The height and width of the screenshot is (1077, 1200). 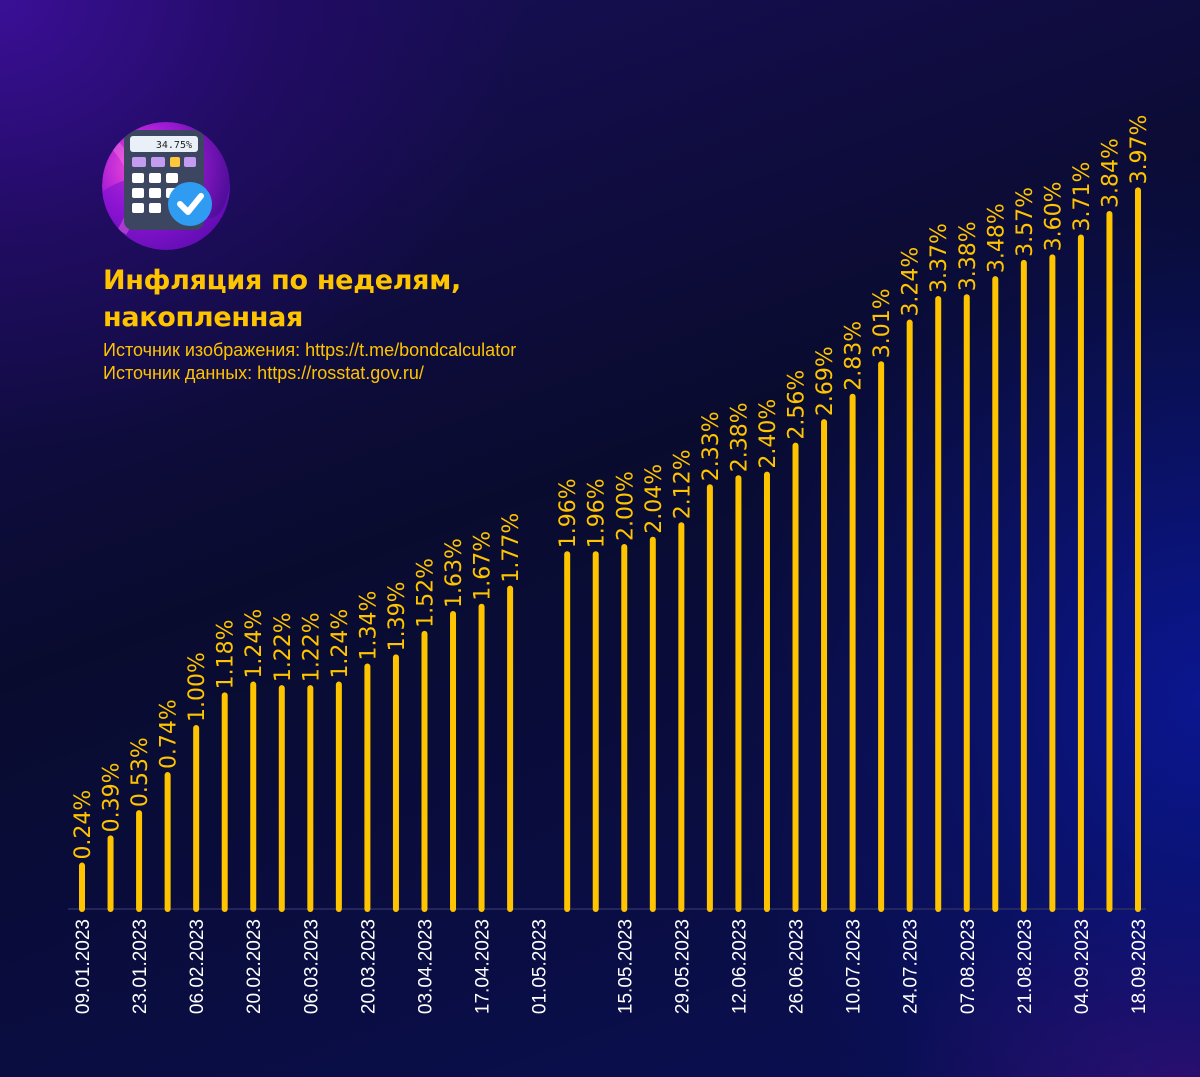 I want to click on x-tick-label-23.01.2023: 23.01.2023, so click(x=140, y=966).